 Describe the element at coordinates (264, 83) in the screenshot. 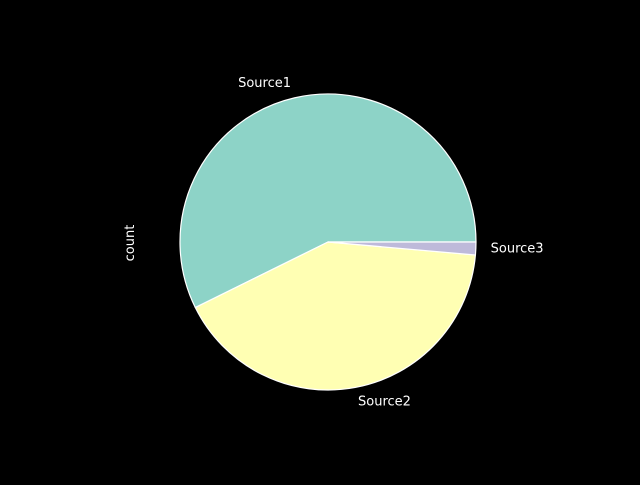

I see `pie-label-source1: Source1` at that location.